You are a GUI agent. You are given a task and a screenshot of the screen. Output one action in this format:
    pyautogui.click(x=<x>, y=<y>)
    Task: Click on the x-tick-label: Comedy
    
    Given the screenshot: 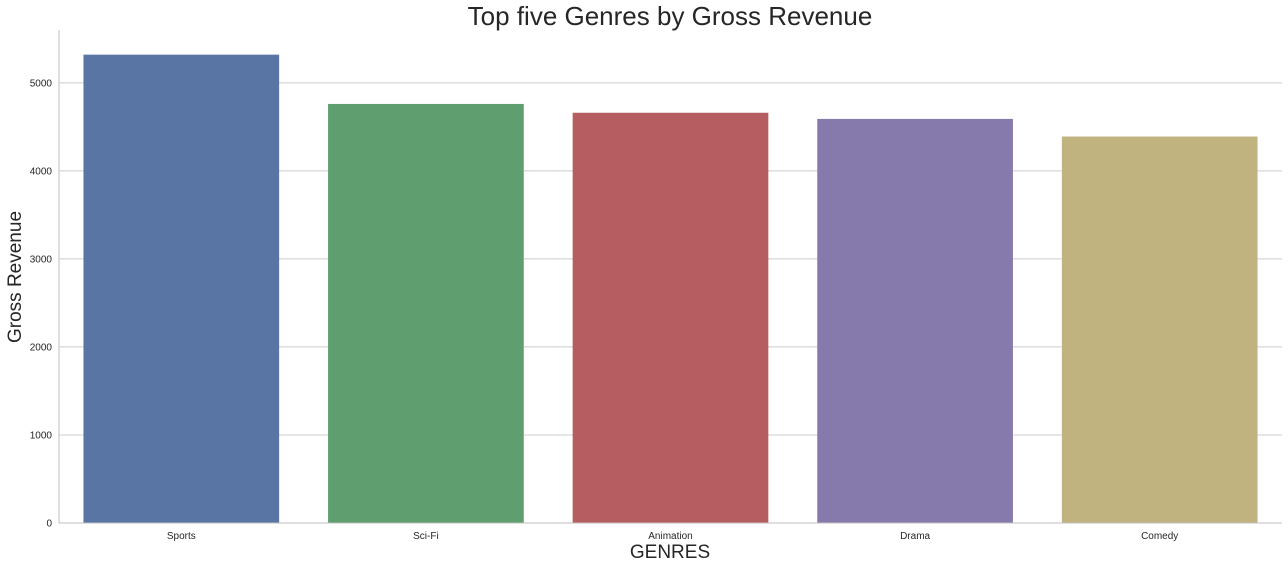 What is the action you would take?
    pyautogui.click(x=1159, y=536)
    